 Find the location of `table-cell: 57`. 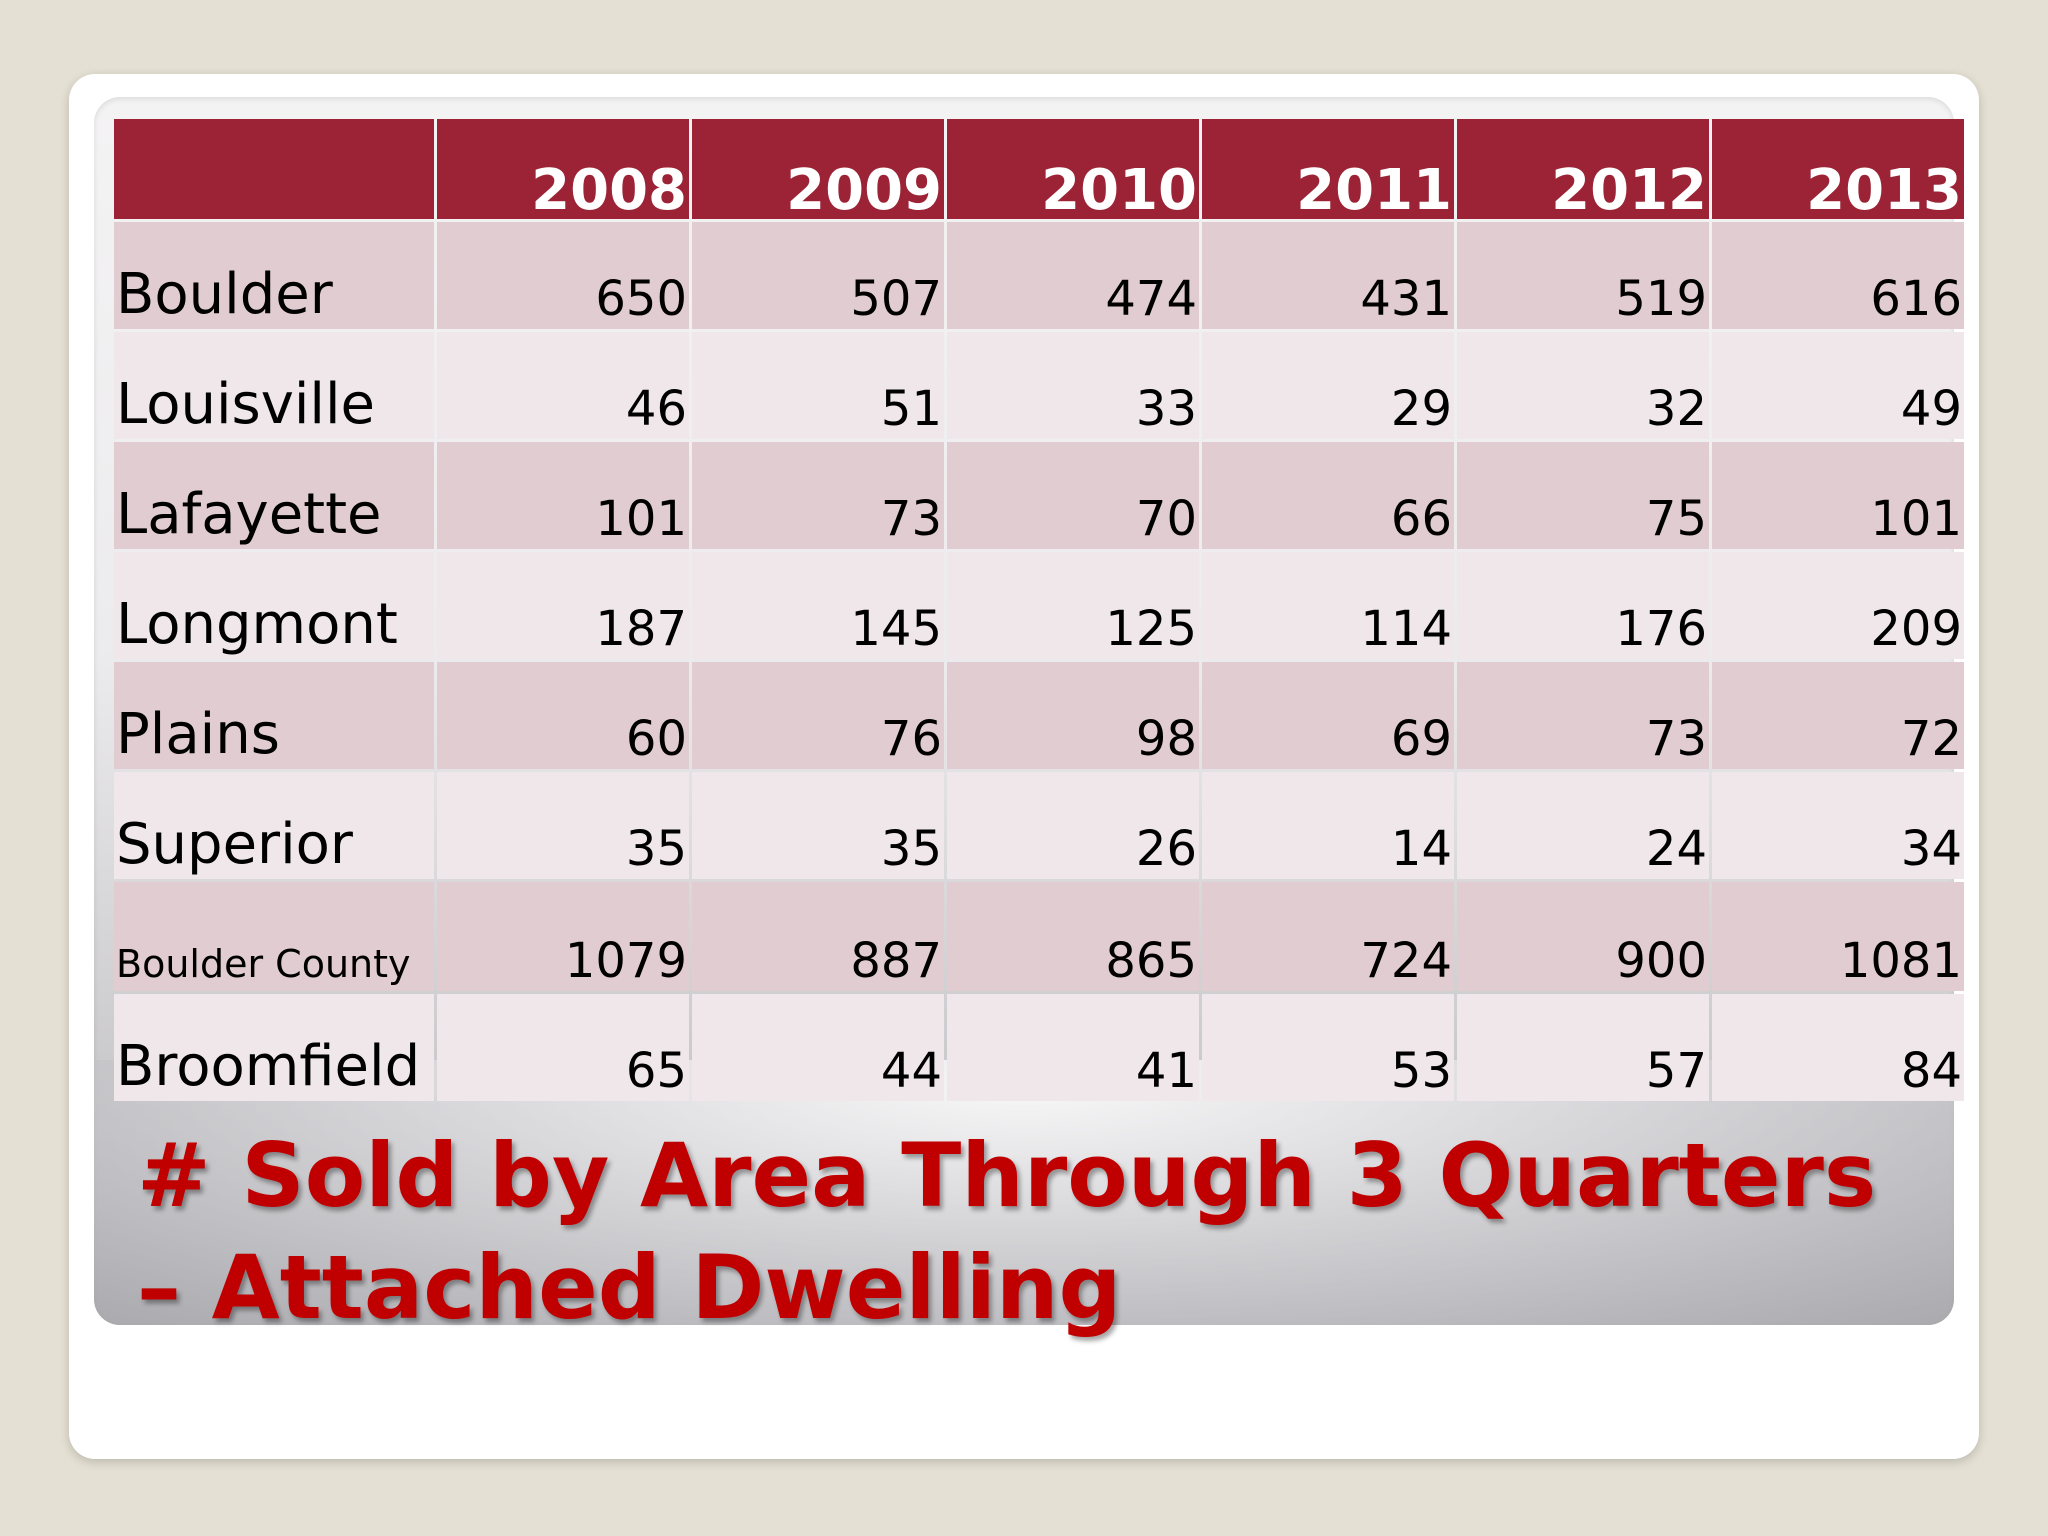

table-cell: 57 is located at coordinates (1583, 1047).